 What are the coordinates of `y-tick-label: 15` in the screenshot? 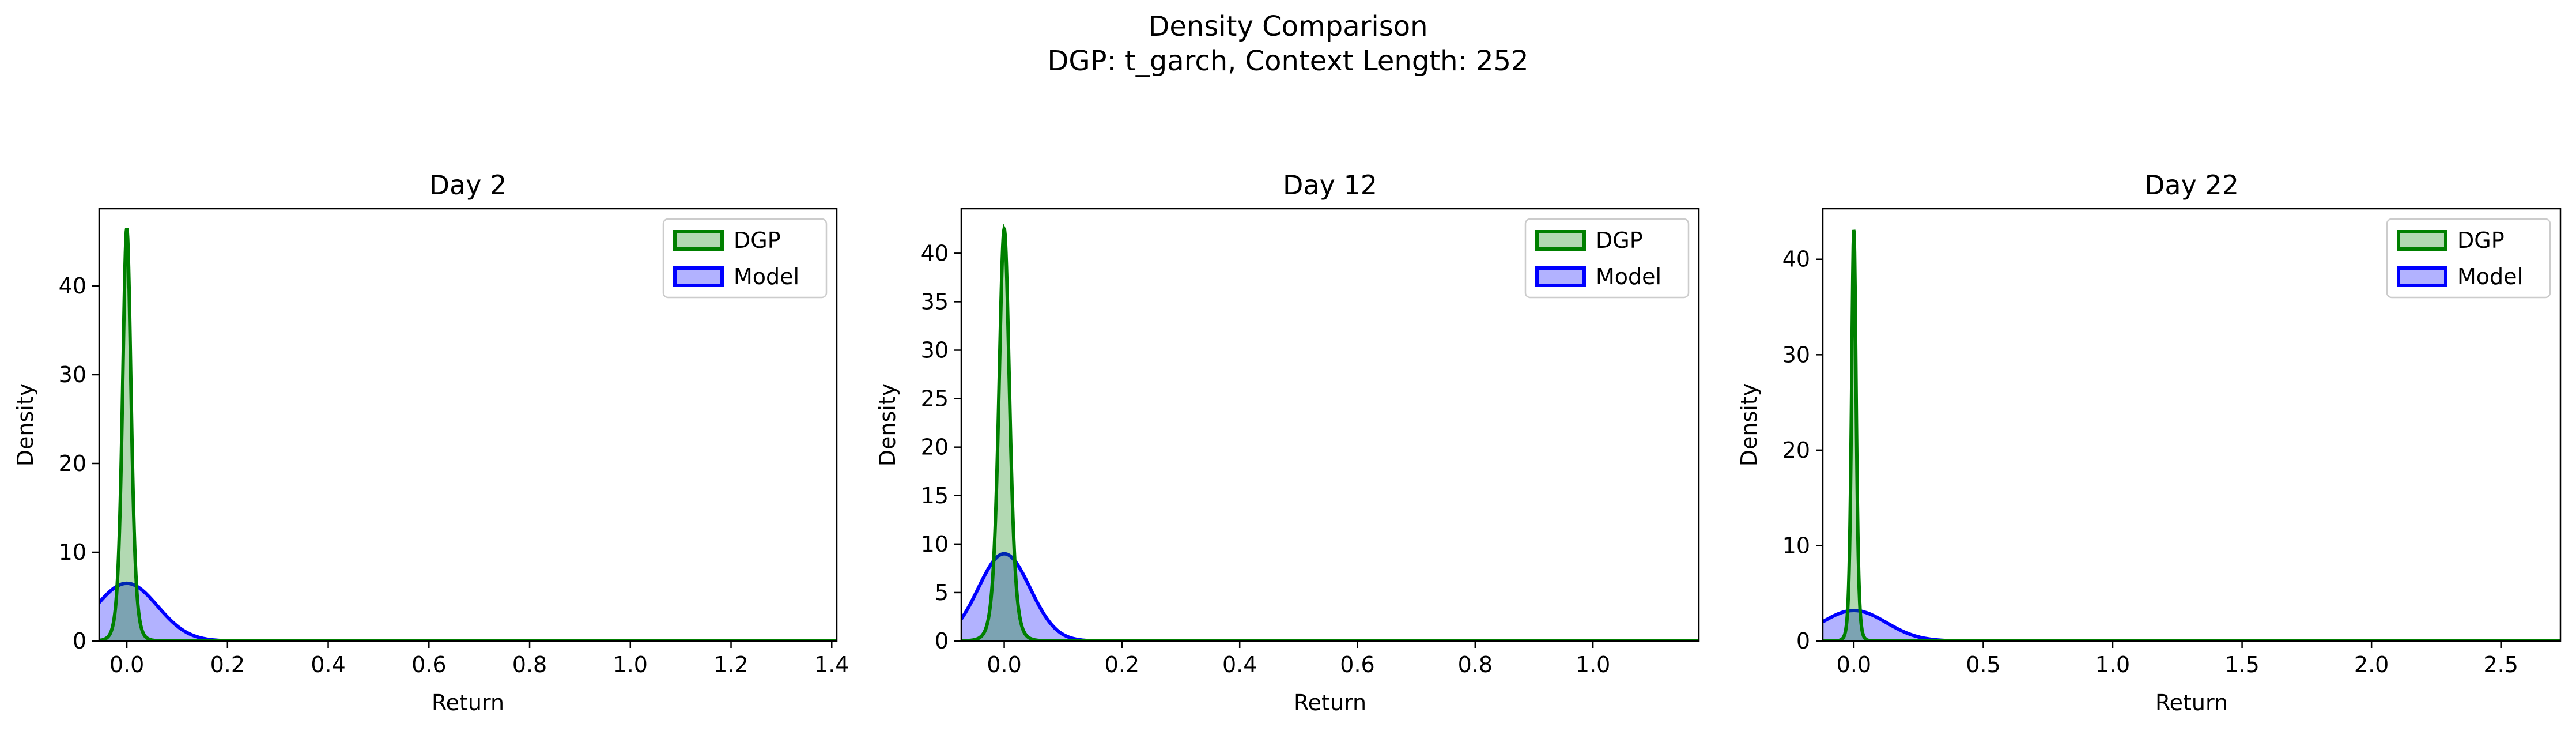 It's located at (935, 495).